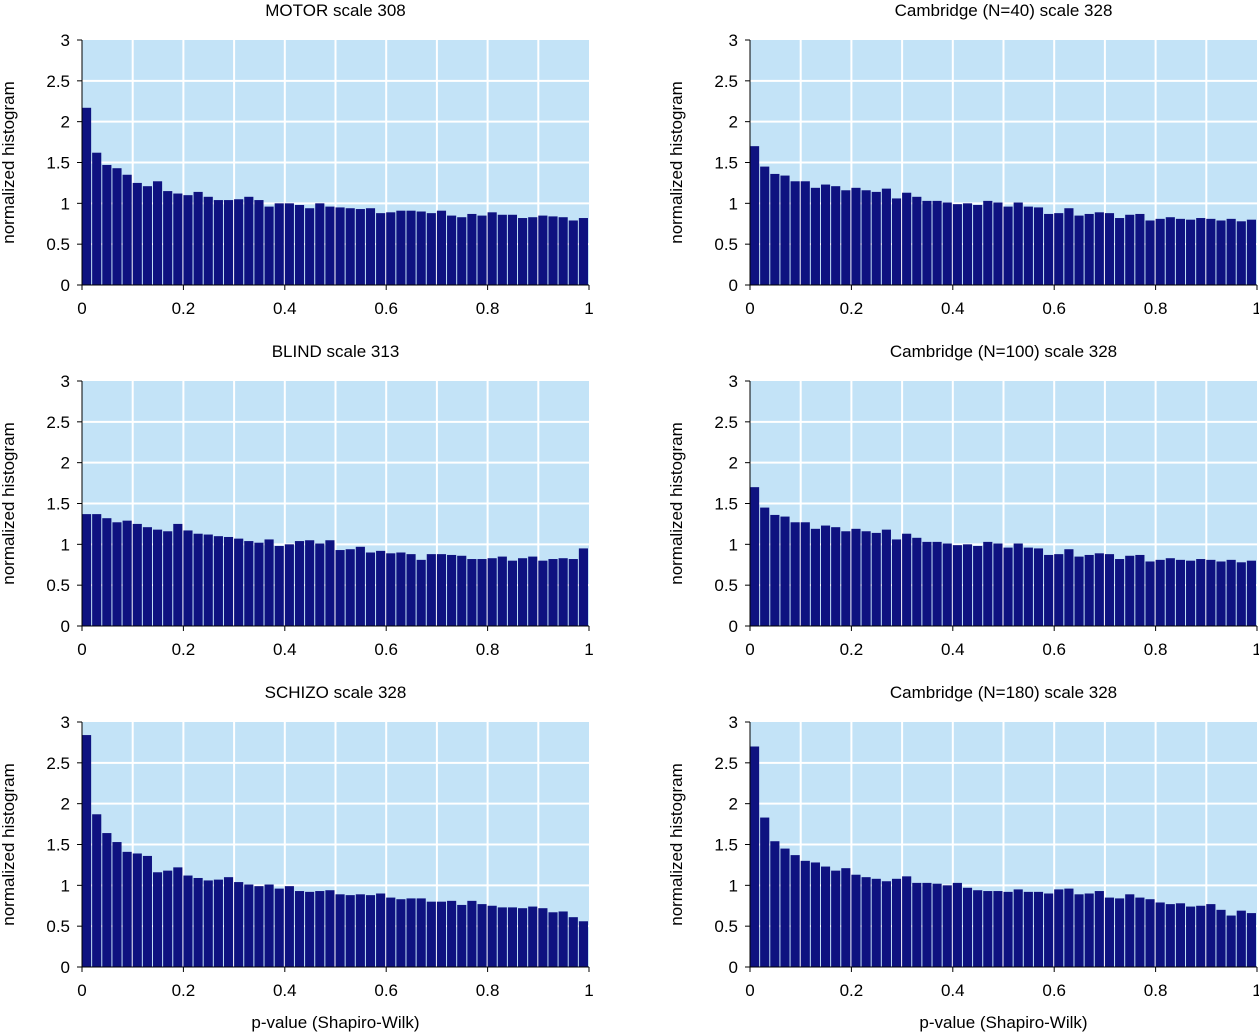  I want to click on y-tick-label: 1, so click(733, 203).